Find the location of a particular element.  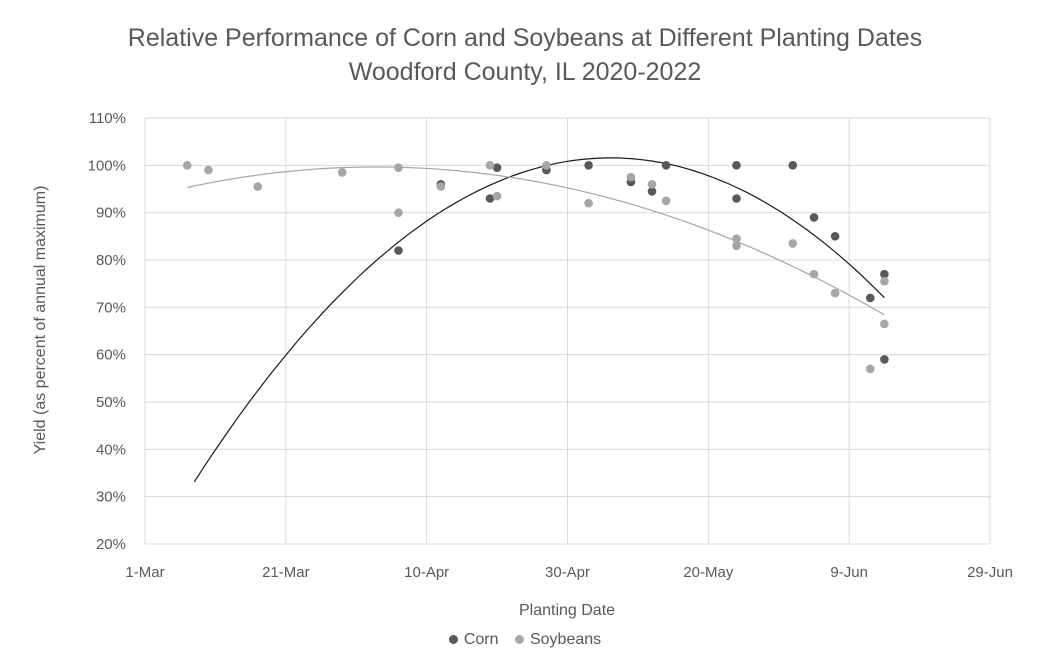

x-axis-title: Planting Date is located at coordinates (567, 610).